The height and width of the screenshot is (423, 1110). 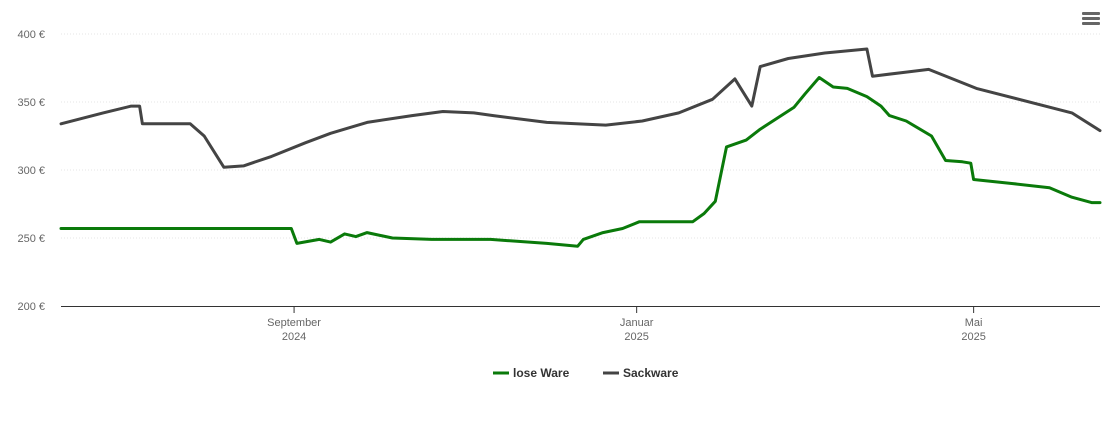 What do you see at coordinates (1091, 19) in the screenshot?
I see `hamburger-menu-icon` at bounding box center [1091, 19].